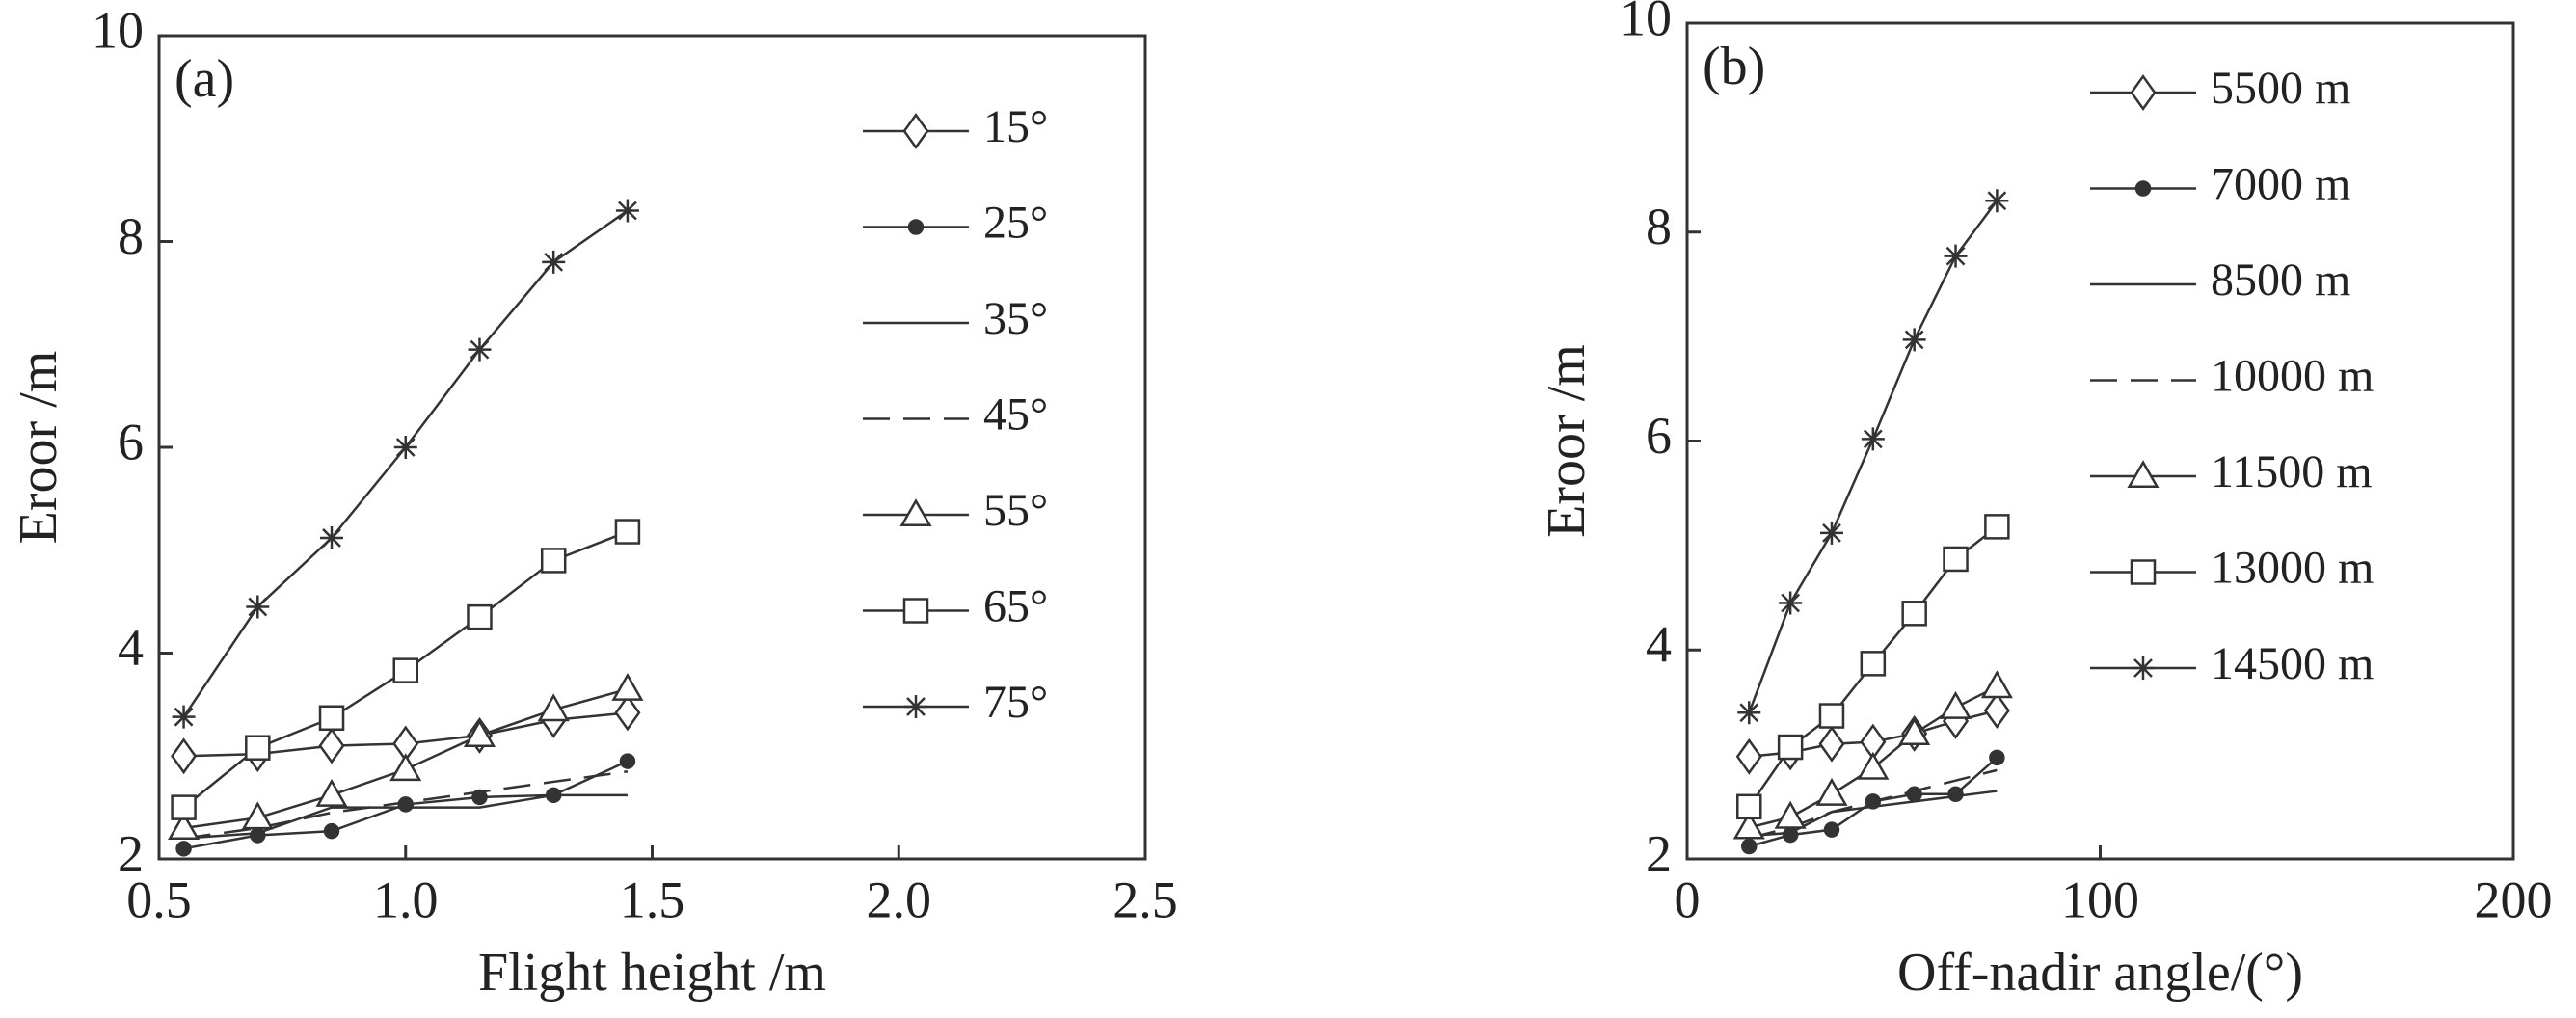 The width and height of the screenshot is (2576, 1018). I want to click on legend-label: 5500 m, so click(2280, 88).